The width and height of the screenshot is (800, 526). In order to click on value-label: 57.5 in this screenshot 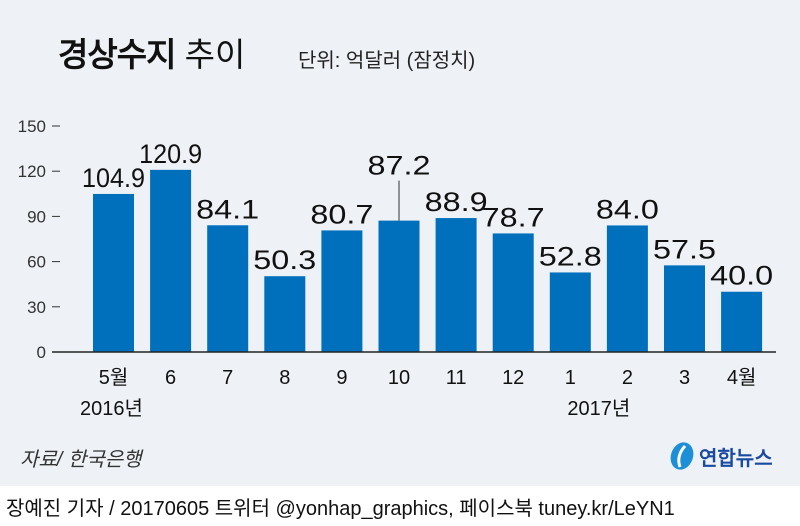, I will do `click(684, 249)`.